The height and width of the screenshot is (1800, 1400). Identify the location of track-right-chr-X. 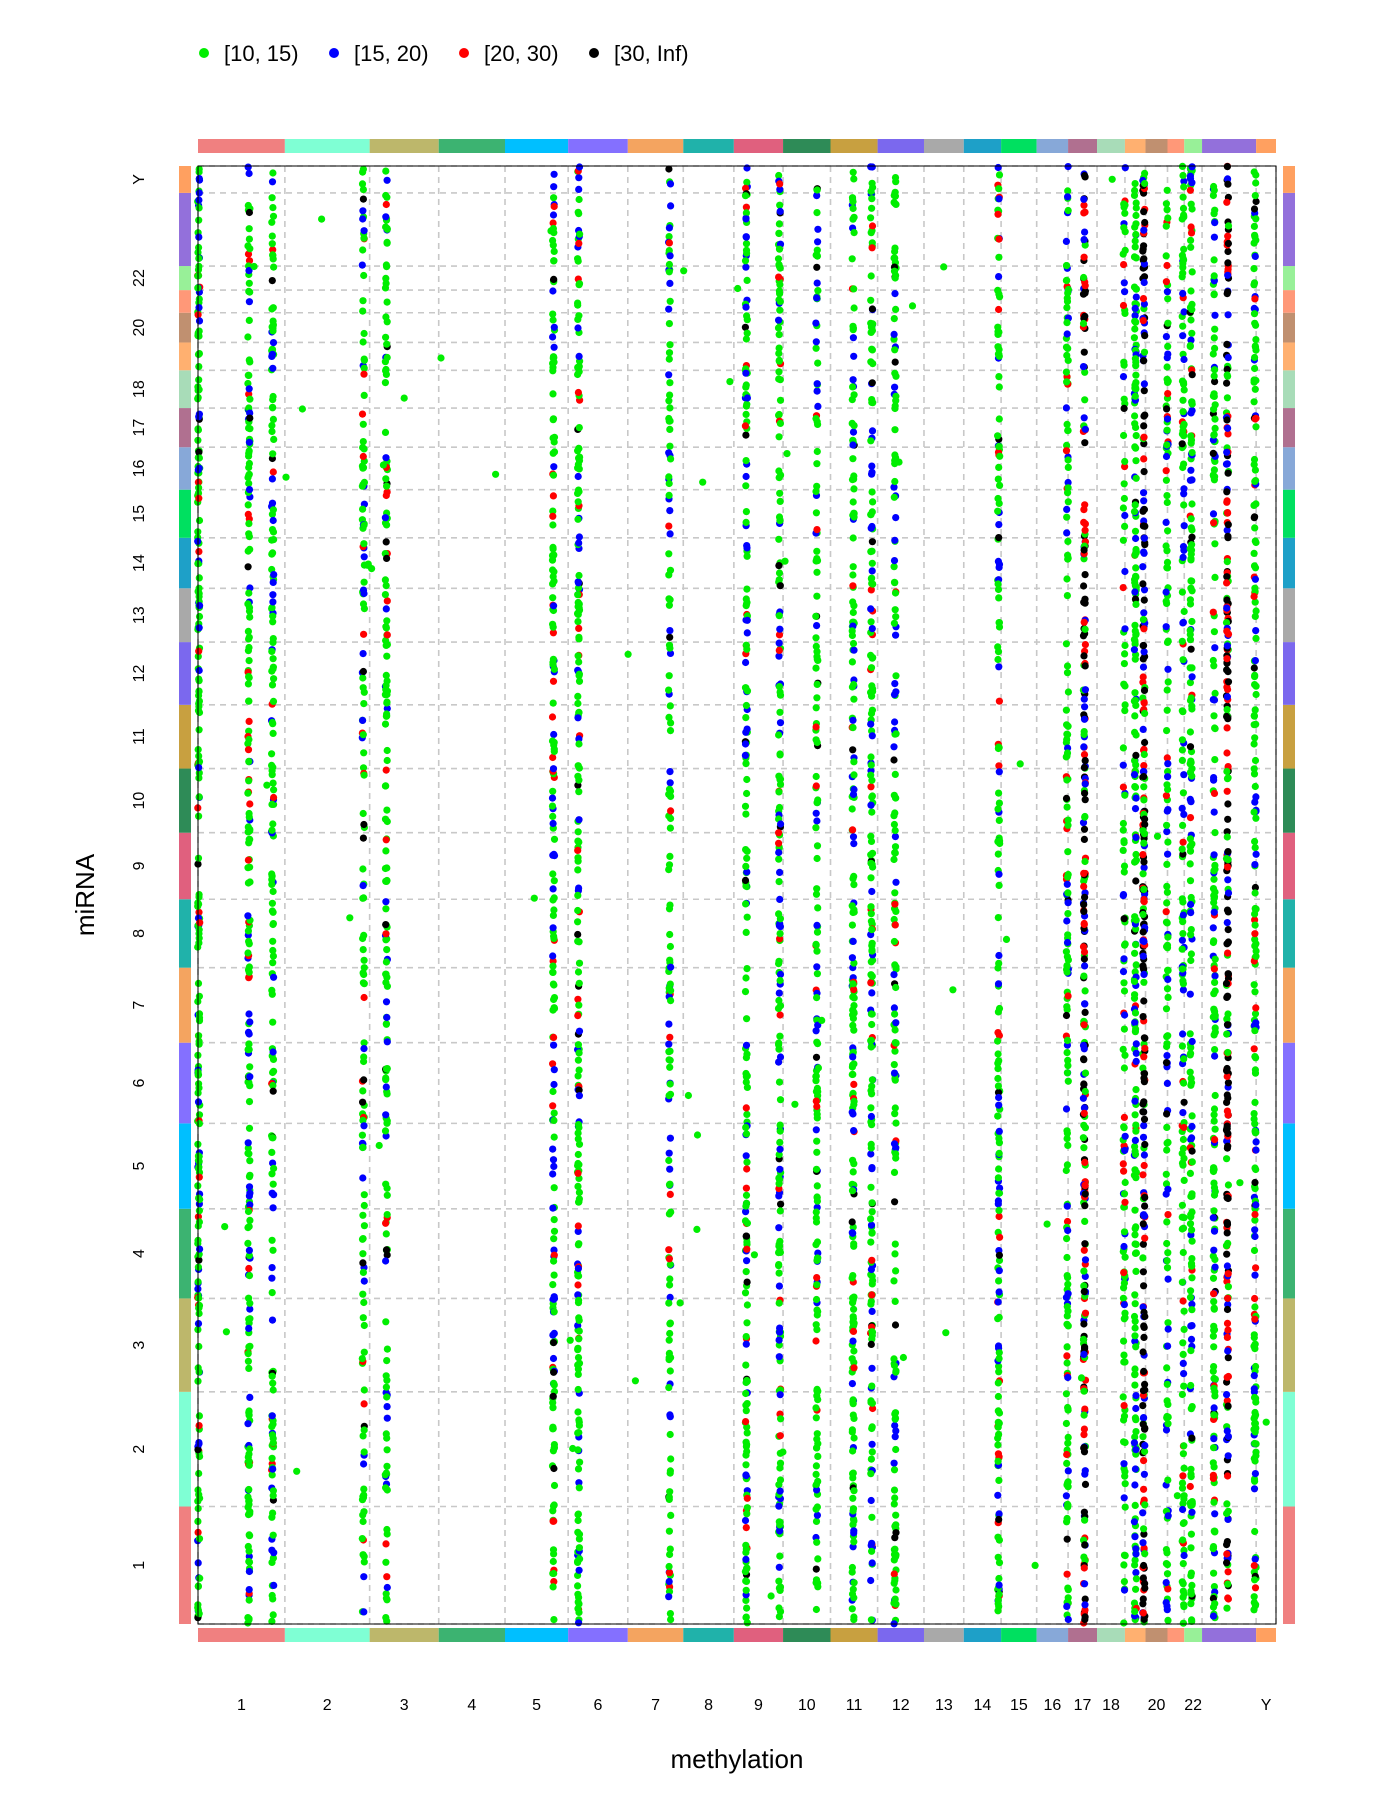
(1289, 229).